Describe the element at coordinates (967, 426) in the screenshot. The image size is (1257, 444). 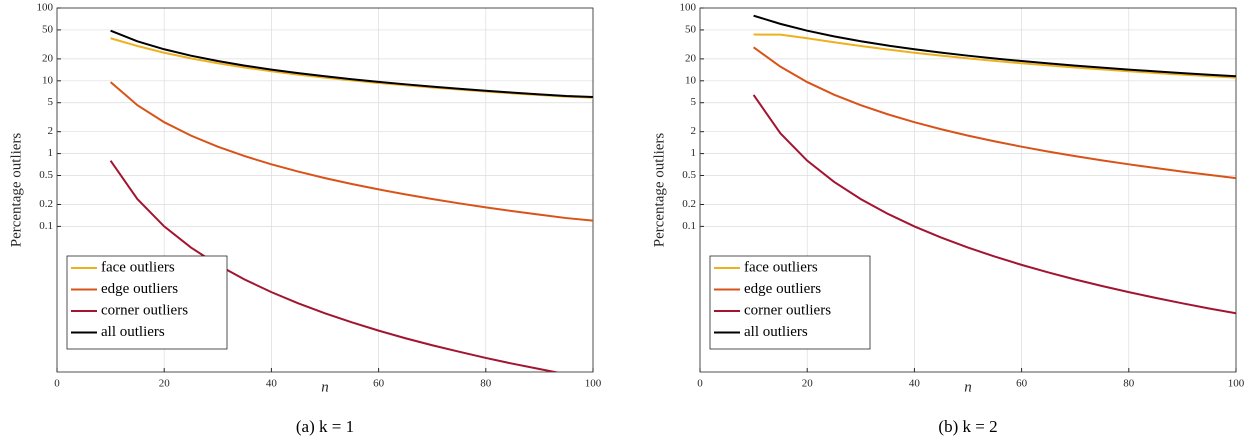
I see `caption: (b) k = 2` at that location.